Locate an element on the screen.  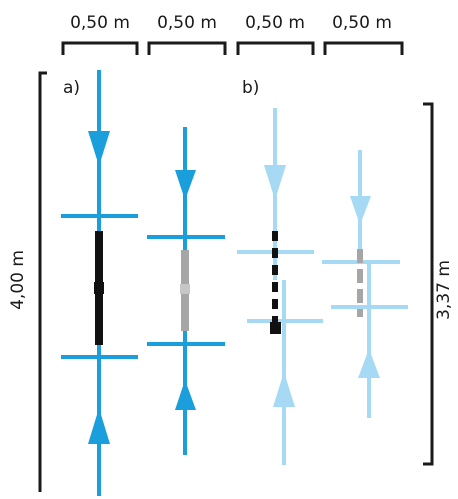
left-height-label: 4,00 m is located at coordinates (18, 280).